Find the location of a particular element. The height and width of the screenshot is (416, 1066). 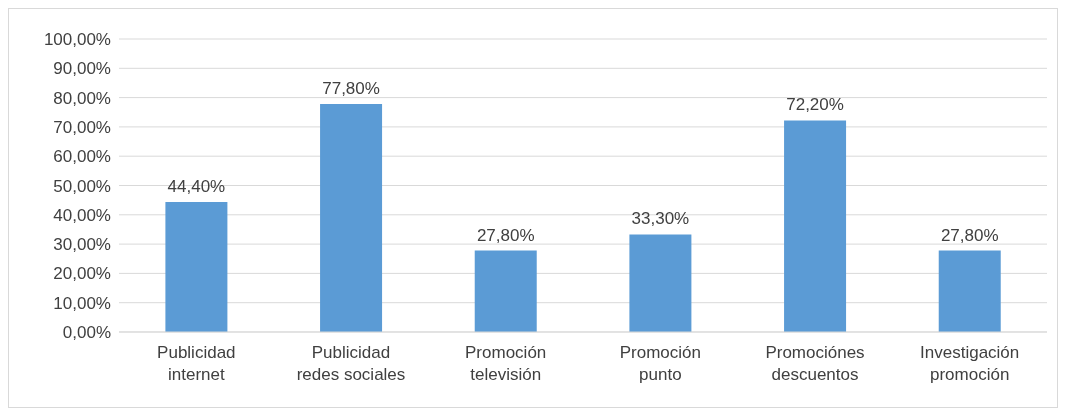

x-tick-label: Investigación promoción is located at coordinates (970, 363).